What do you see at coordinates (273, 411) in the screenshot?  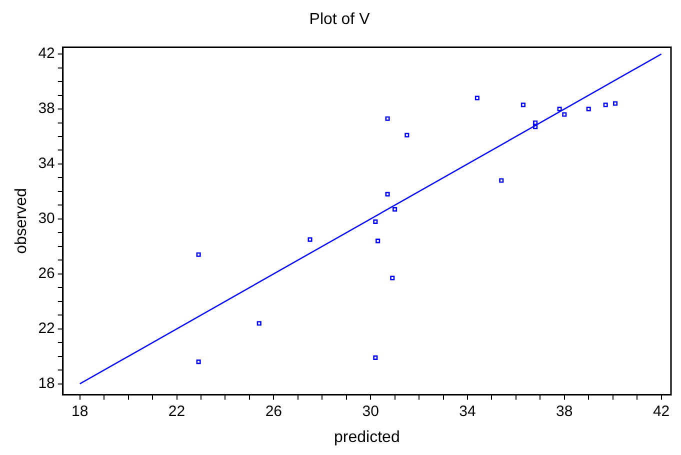 I see `x-tick-label: 26` at bounding box center [273, 411].